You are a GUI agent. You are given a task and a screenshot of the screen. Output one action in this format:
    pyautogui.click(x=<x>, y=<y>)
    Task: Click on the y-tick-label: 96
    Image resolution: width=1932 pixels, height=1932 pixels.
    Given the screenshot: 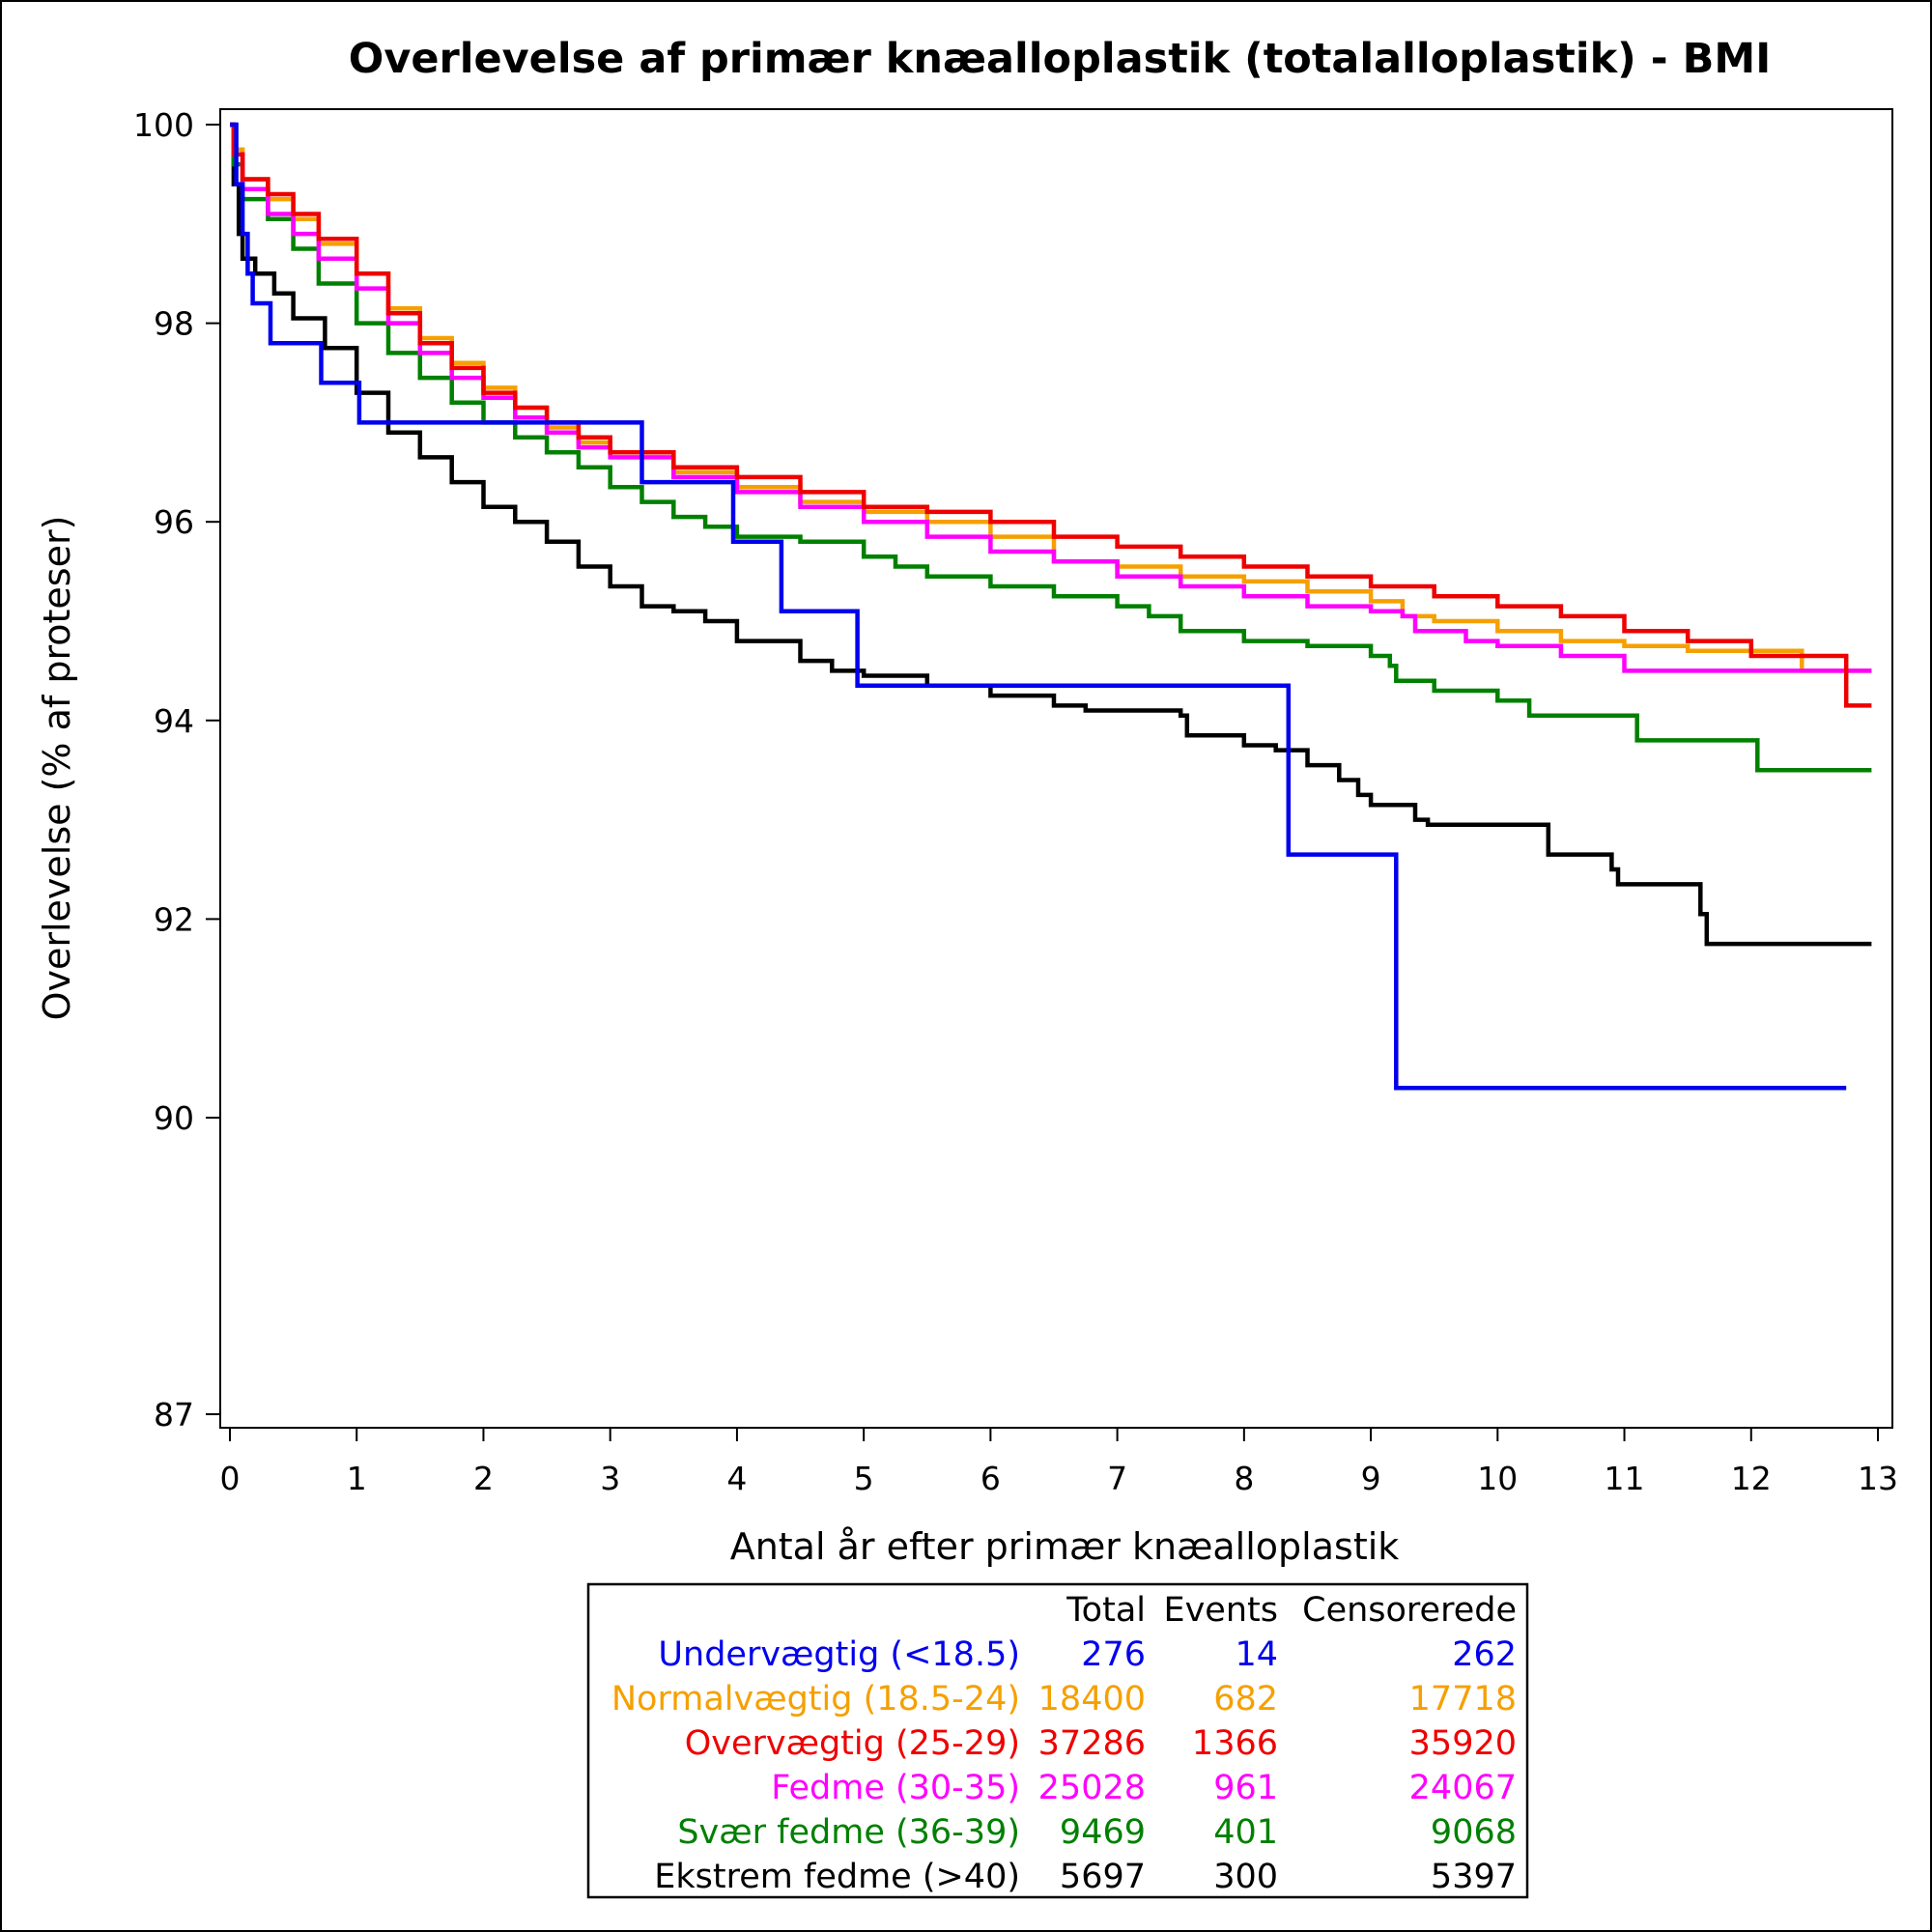 What is the action you would take?
    pyautogui.click(x=174, y=522)
    